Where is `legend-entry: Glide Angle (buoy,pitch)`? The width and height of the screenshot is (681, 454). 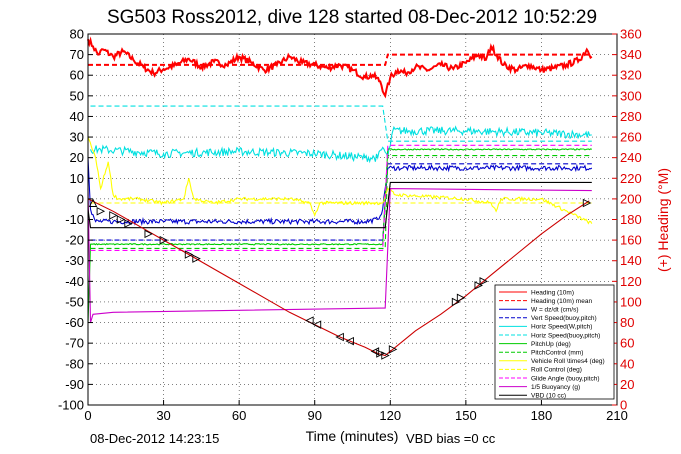 legend-entry: Glide Angle (buoy,pitch) is located at coordinates (565, 378).